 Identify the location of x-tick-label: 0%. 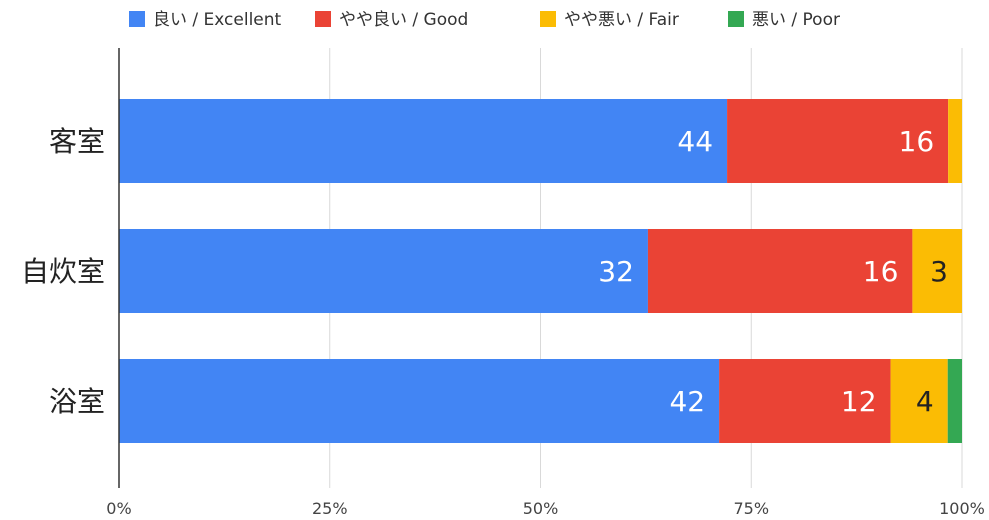
(118, 508).